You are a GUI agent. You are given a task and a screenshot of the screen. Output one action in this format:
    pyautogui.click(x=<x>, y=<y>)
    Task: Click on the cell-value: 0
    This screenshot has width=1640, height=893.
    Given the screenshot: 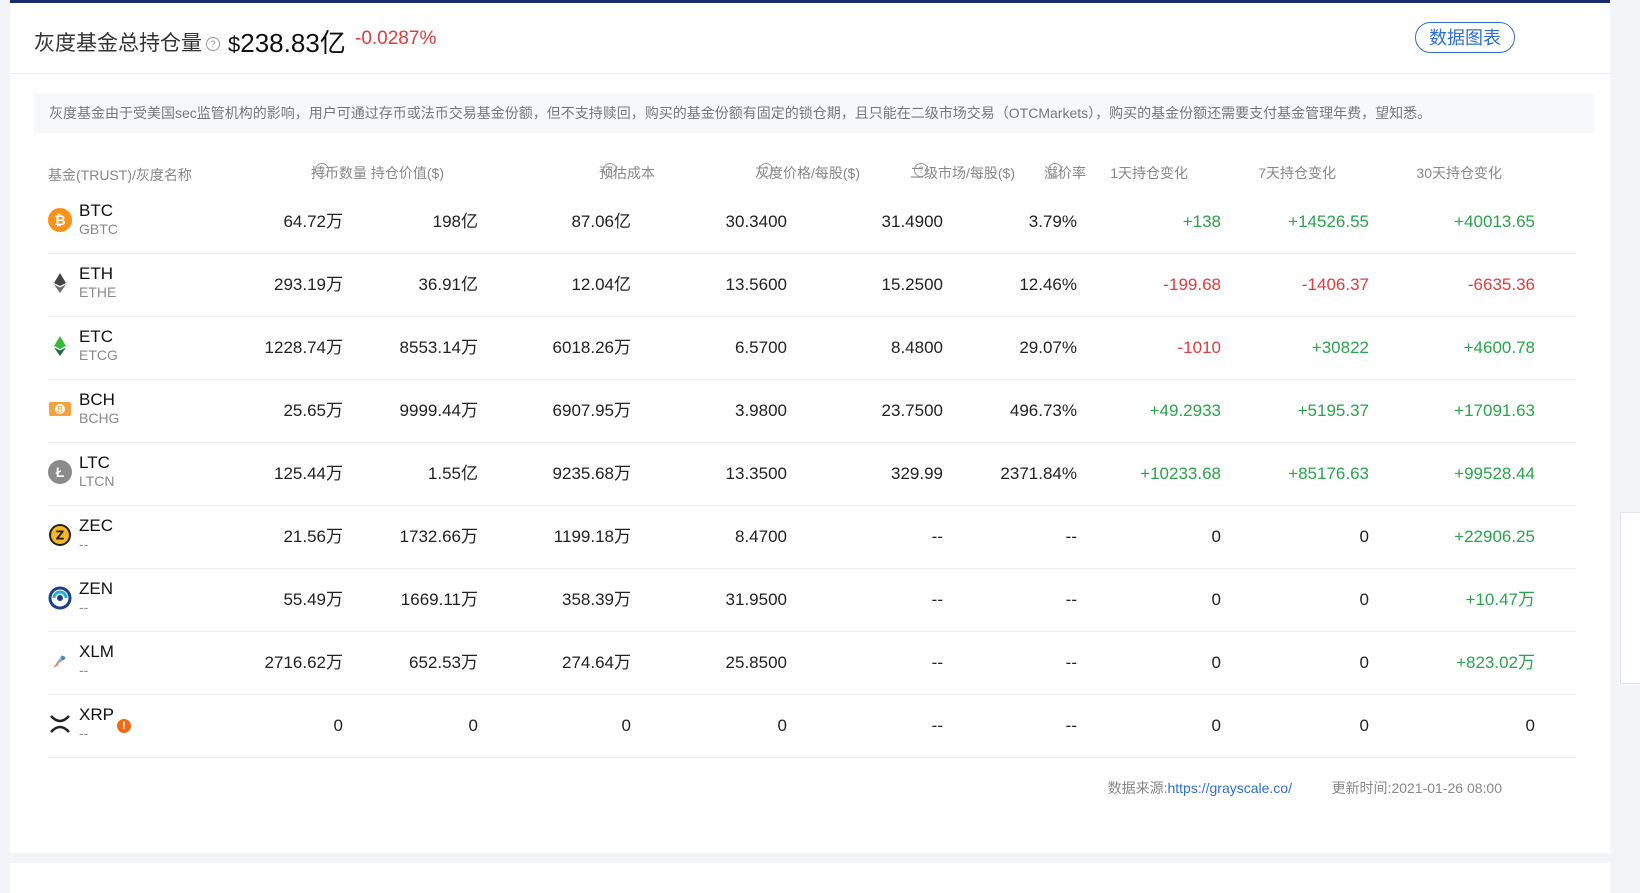 What is the action you would take?
    pyautogui.click(x=473, y=725)
    